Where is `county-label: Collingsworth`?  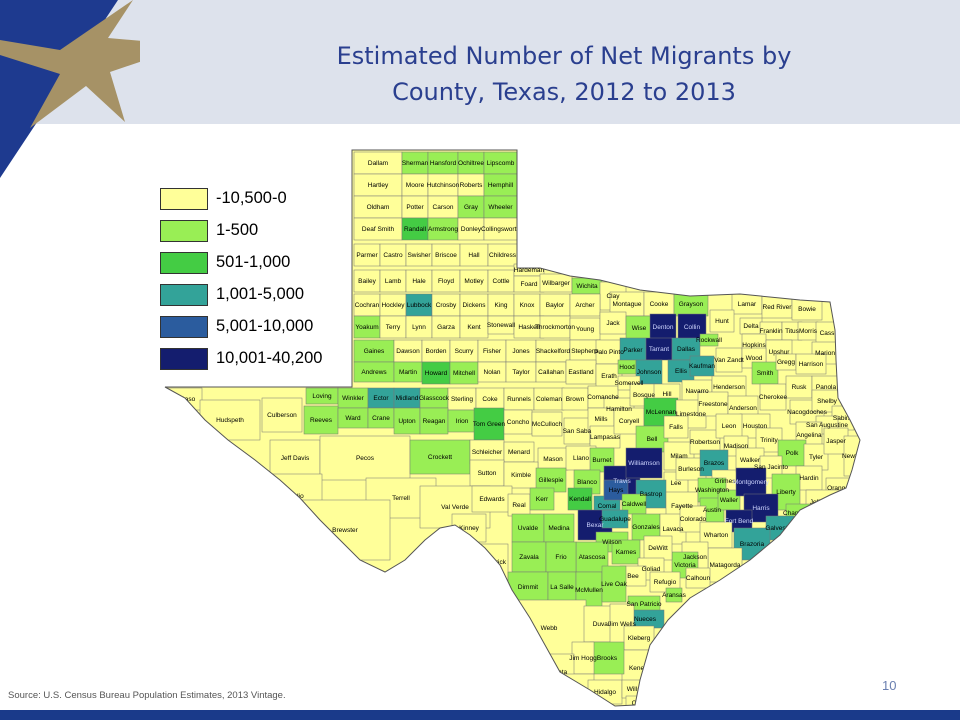
county-label: Collingsworth is located at coordinates (500, 229).